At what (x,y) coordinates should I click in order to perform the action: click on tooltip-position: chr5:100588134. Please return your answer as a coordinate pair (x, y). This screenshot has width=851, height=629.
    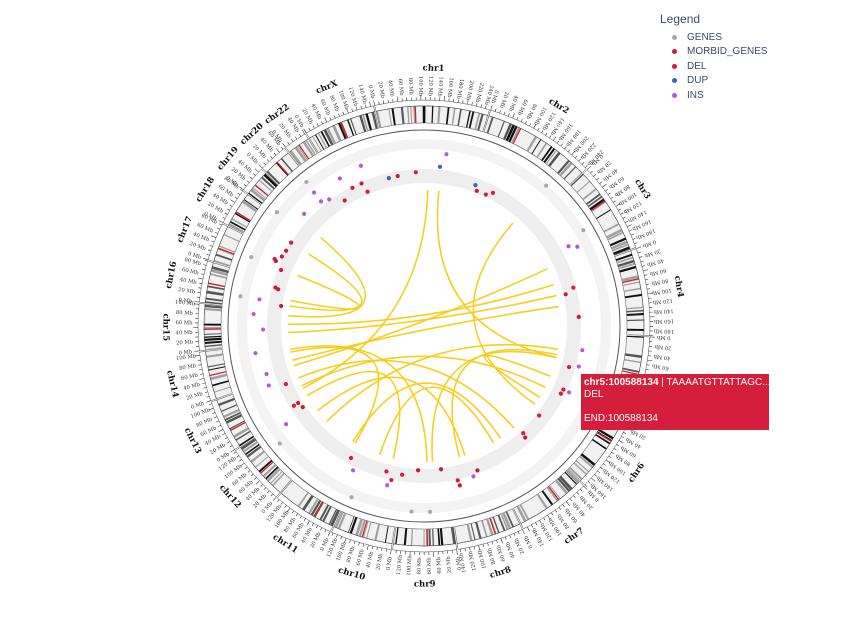
    Looking at the image, I should click on (621, 382).